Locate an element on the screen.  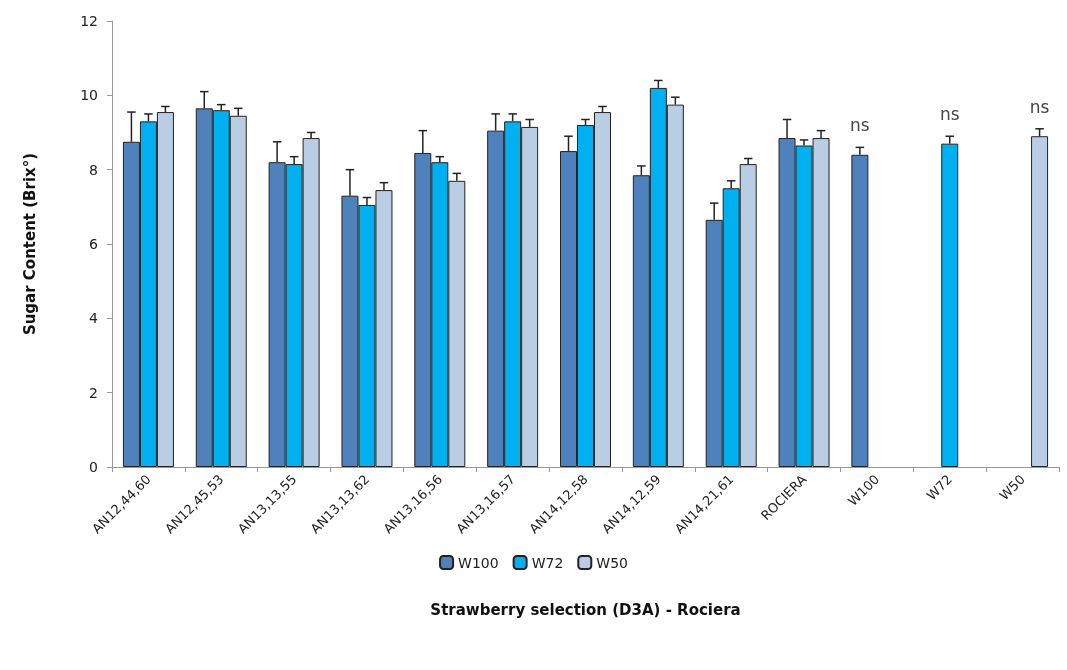
y-tick-label: 10 is located at coordinates (89, 95).